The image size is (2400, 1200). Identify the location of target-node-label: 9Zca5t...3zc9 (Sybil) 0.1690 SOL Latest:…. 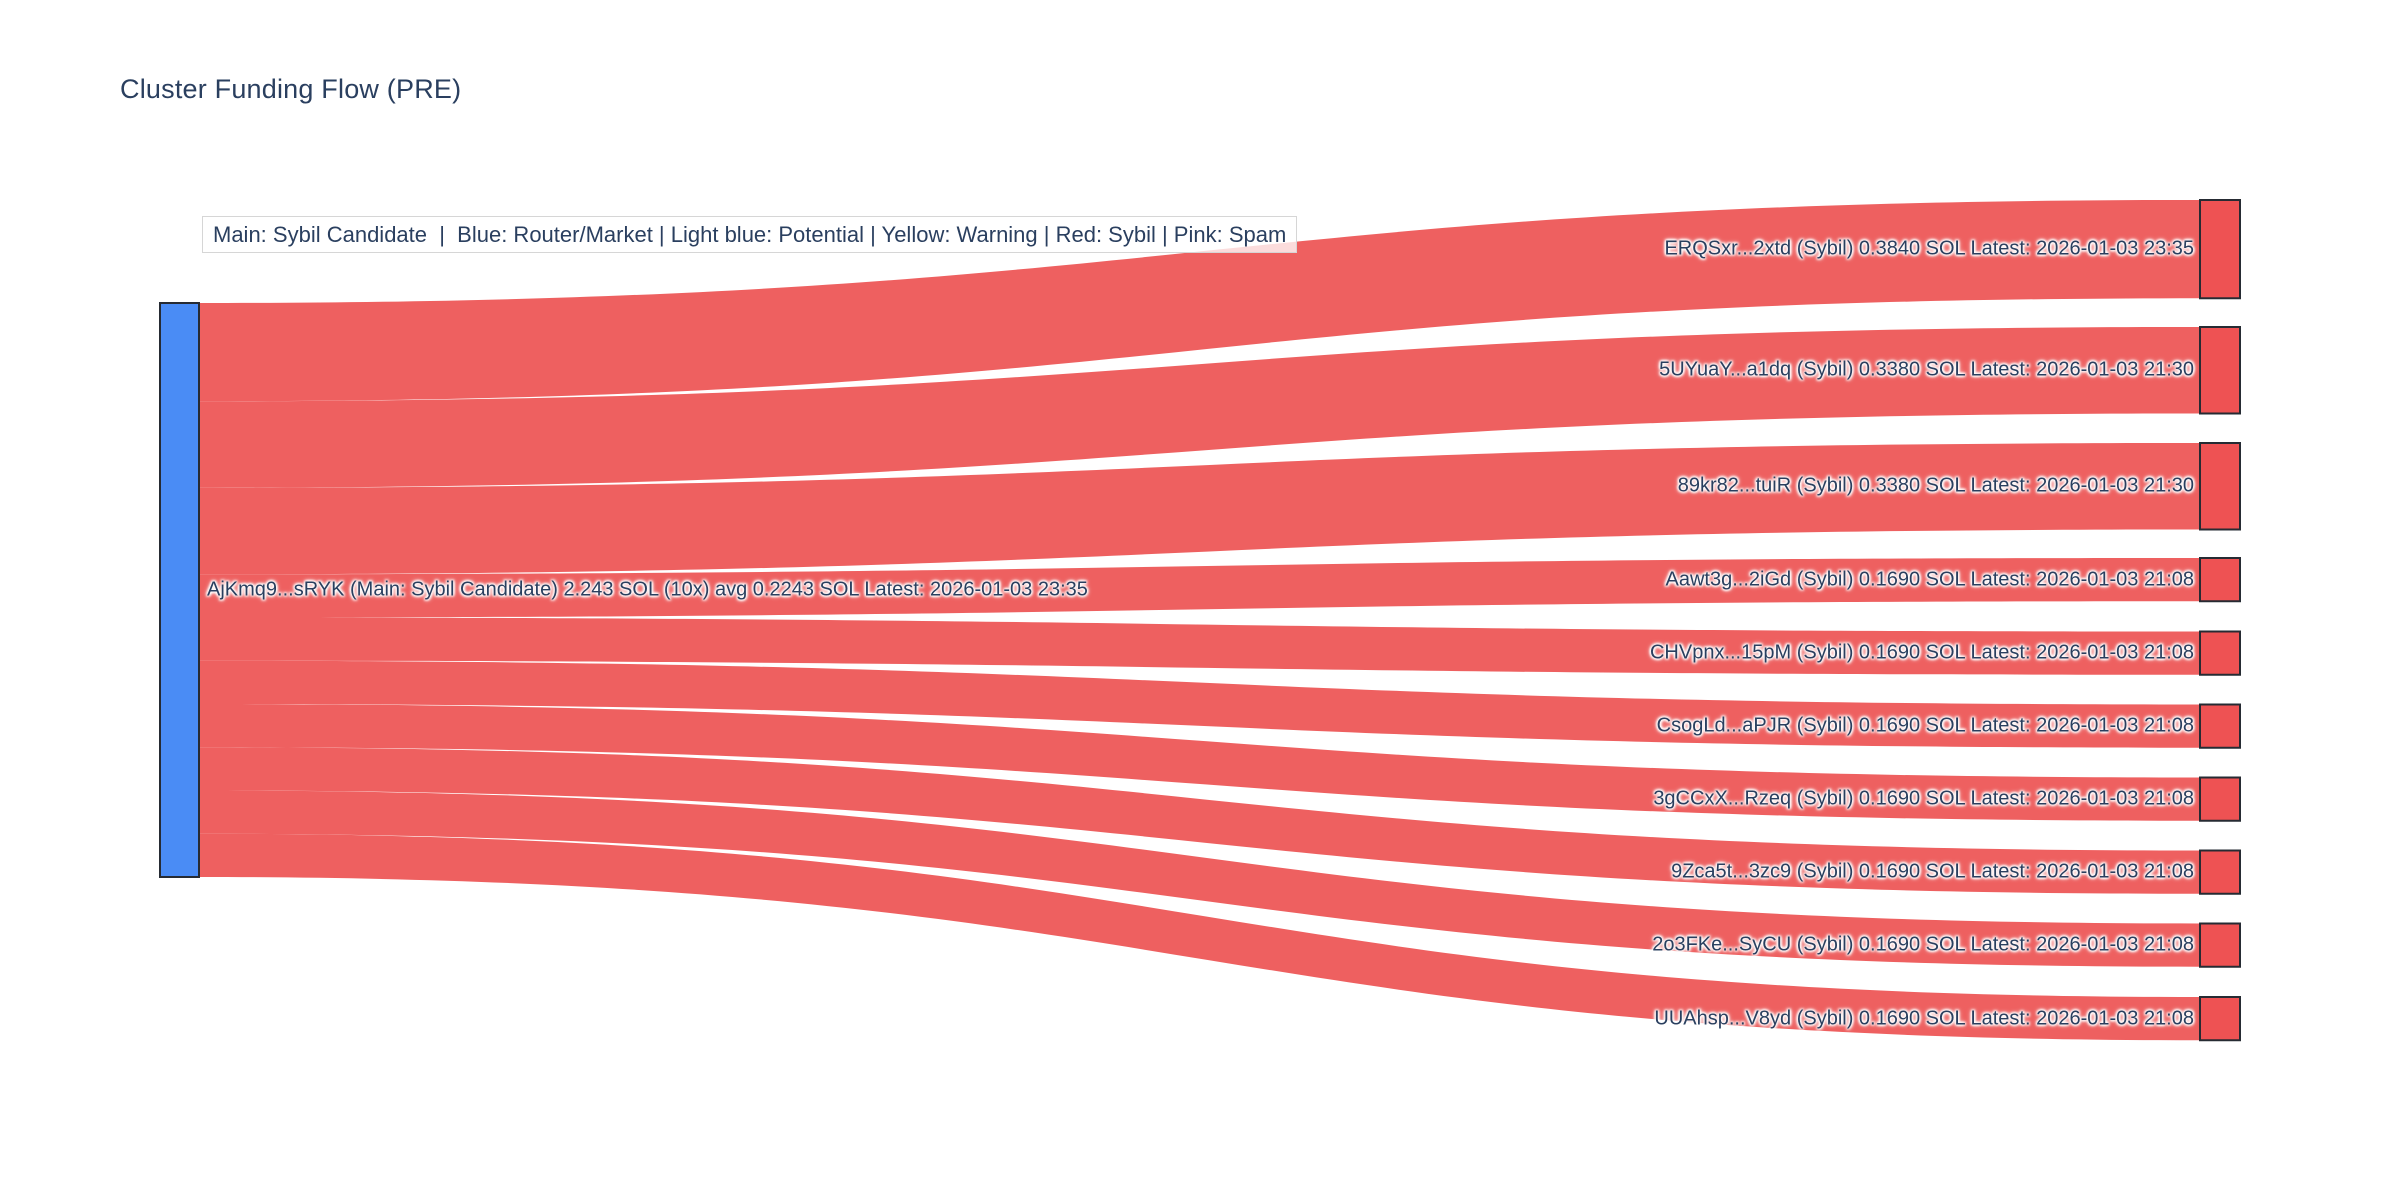
(1932, 871).